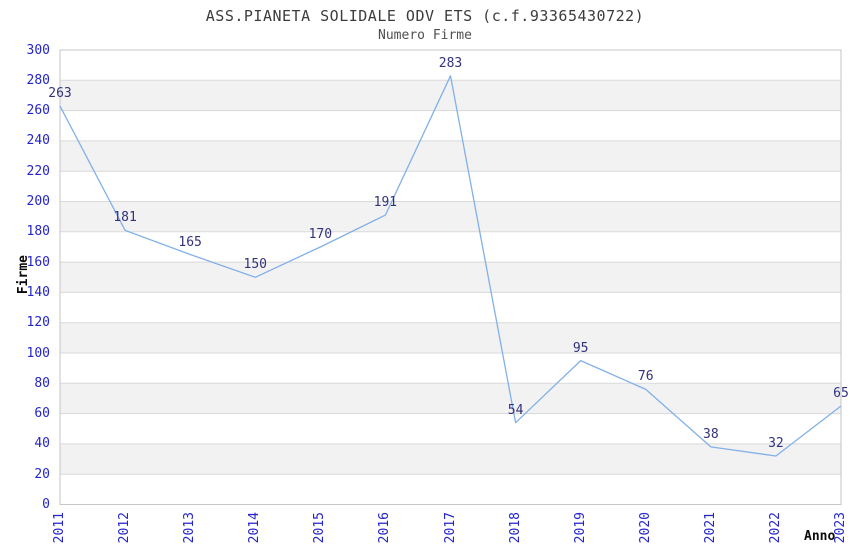 This screenshot has width=850, height=550. What do you see at coordinates (450, 528) in the screenshot?
I see `x-tick-label: 2017` at bounding box center [450, 528].